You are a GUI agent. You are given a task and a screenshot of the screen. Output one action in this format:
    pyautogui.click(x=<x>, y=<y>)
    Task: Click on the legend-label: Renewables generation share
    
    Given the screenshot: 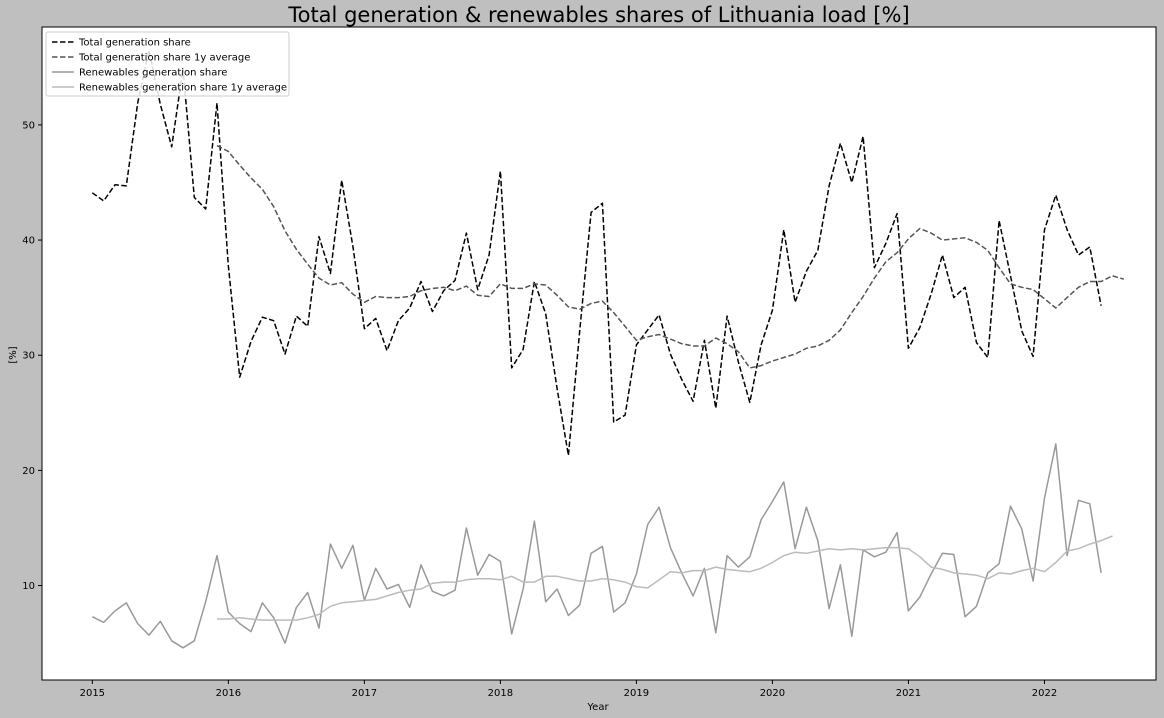 What is the action you would take?
    pyautogui.click(x=153, y=73)
    